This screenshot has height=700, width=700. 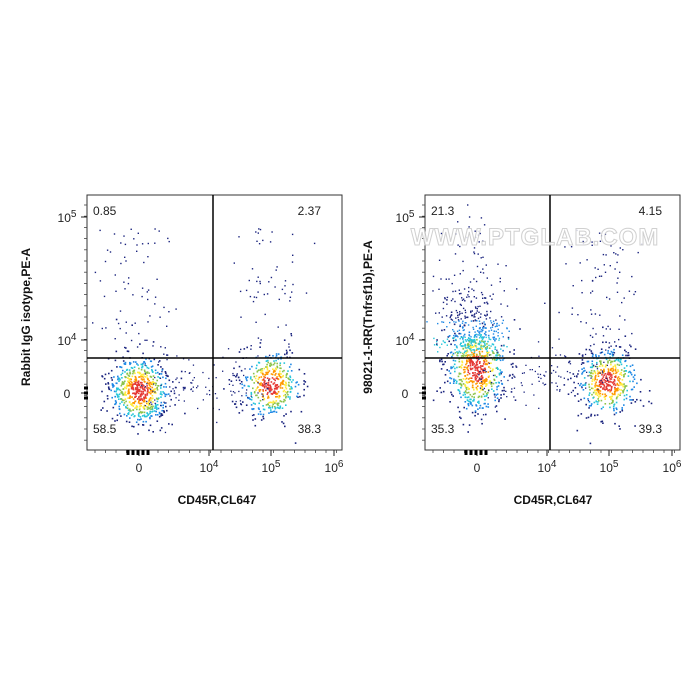 I want to click on y-tick-label: 105, so click(x=405, y=217).